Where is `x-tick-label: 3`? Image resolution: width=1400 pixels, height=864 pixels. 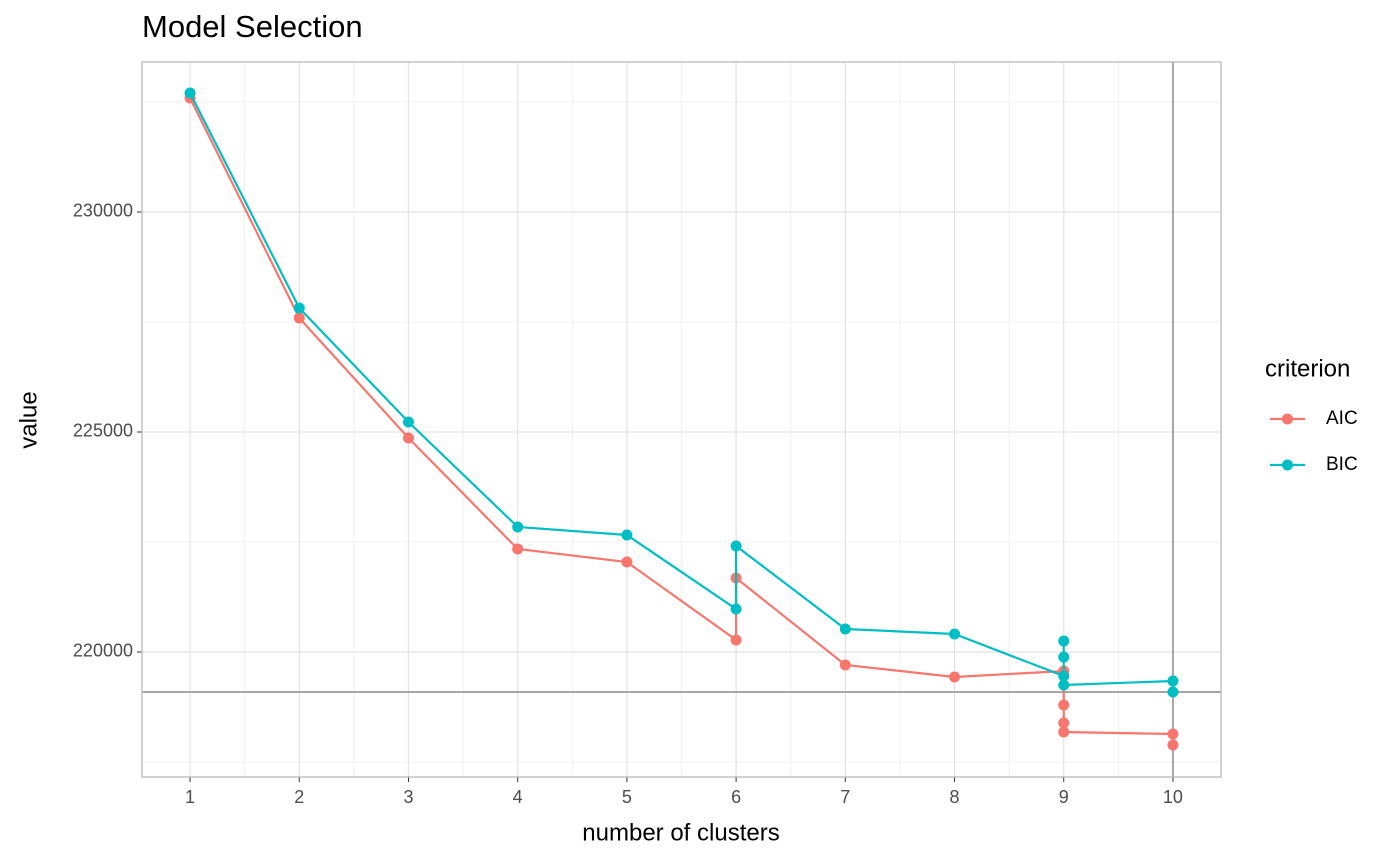 x-tick-label: 3 is located at coordinates (408, 797).